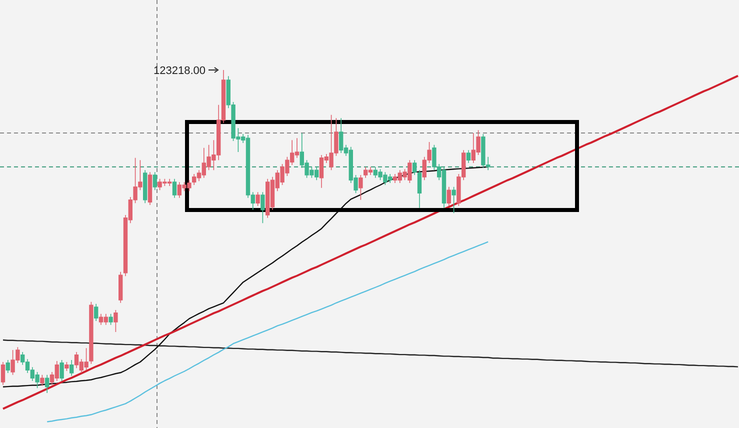 Image resolution: width=739 pixels, height=428 pixels. I want to click on annotation: 123218.00, so click(180, 71).